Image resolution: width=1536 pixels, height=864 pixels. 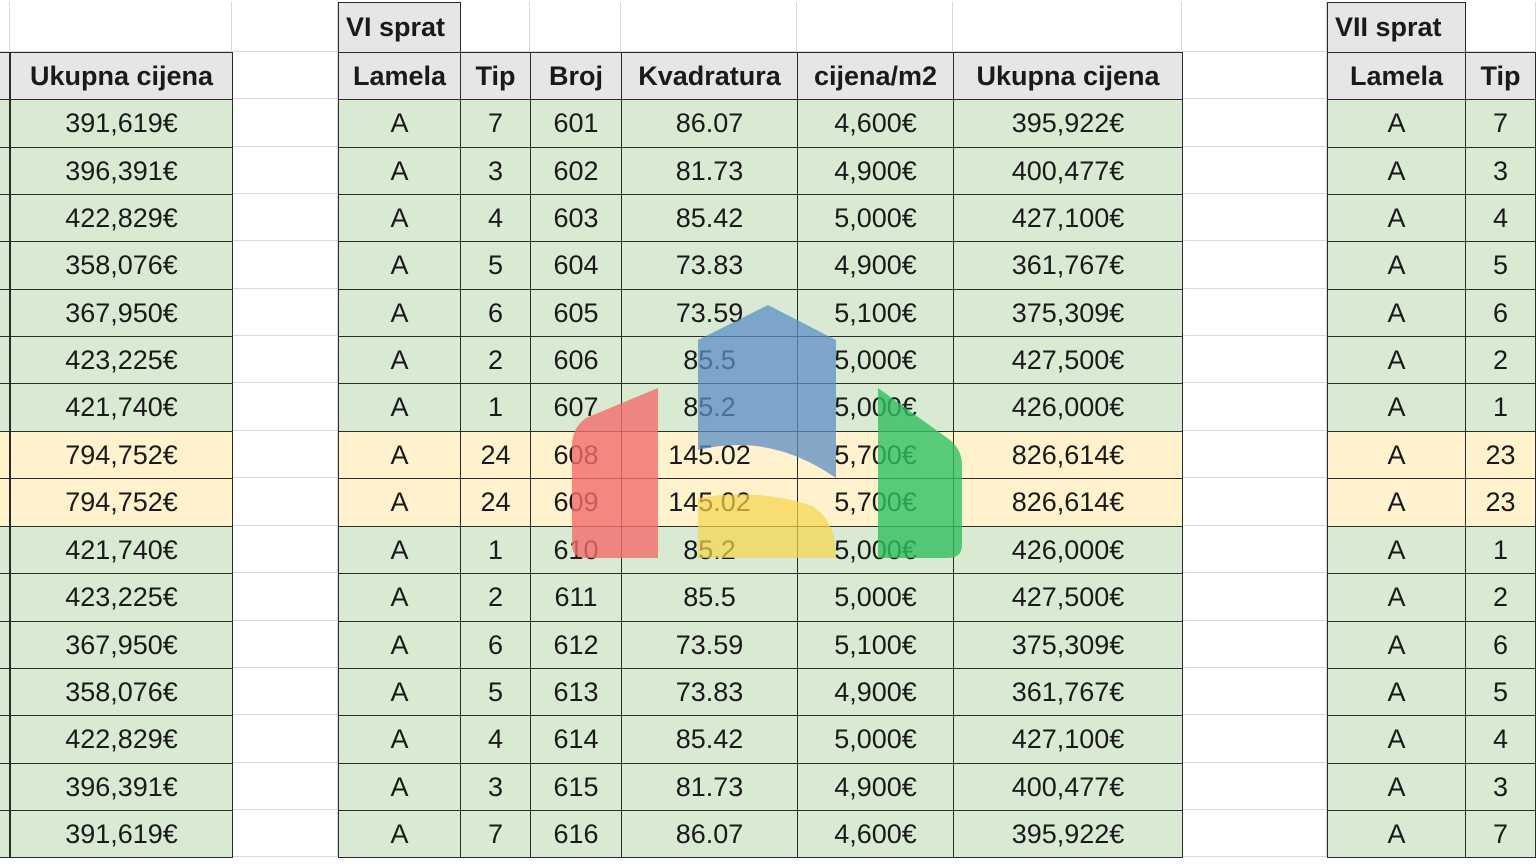 What do you see at coordinates (495, 455) in the screenshot?
I see `table-cell: 24` at bounding box center [495, 455].